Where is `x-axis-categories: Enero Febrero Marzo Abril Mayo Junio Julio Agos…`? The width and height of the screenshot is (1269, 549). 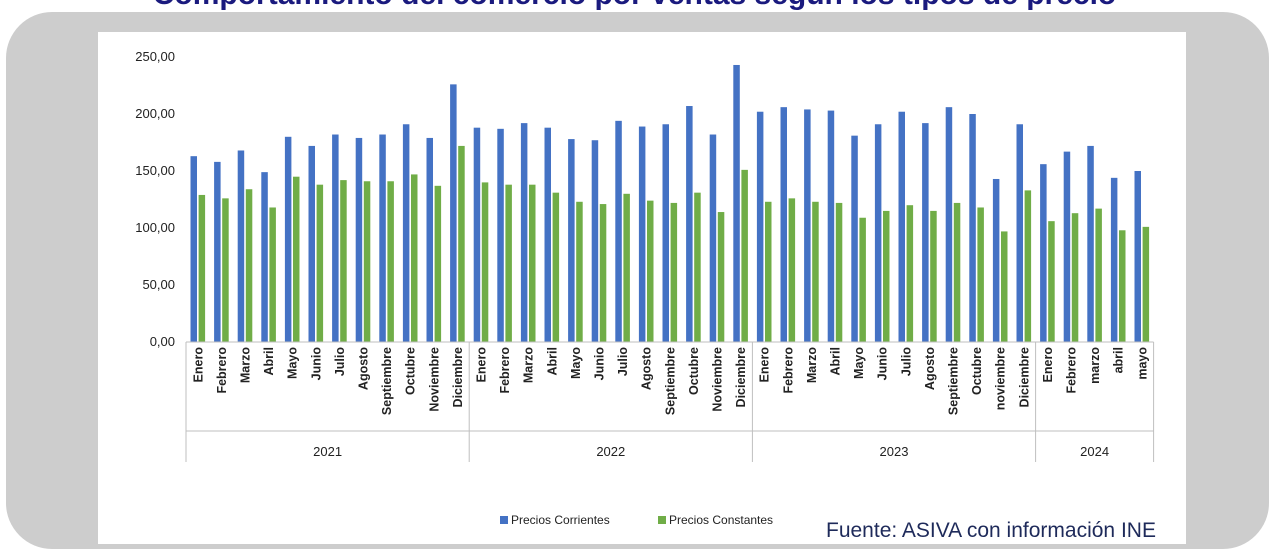 x-axis-categories: Enero Febrero Marzo Abril Mayo Junio Julio Agos… is located at coordinates (670, 381).